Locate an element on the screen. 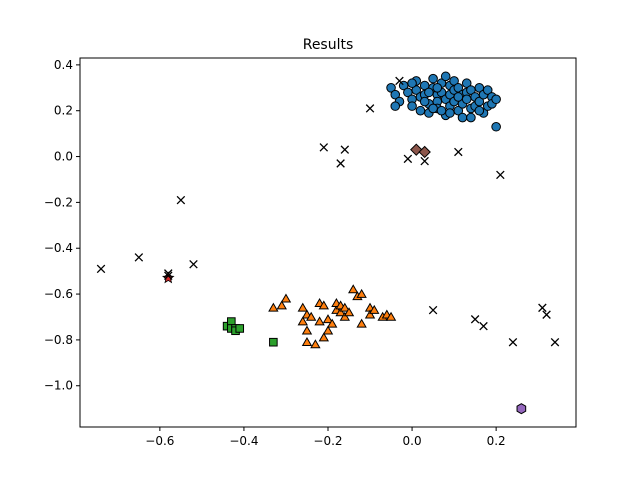  x-tick-label: −0.6 is located at coordinates (159, 441).